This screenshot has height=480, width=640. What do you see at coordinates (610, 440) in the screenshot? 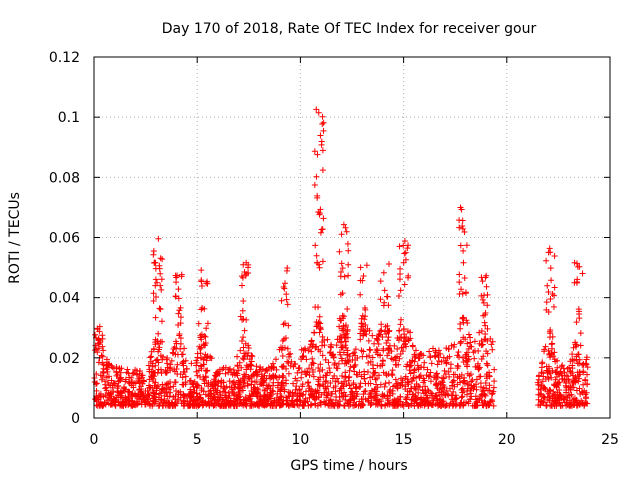
I see `x-tick-label: 25` at bounding box center [610, 440].